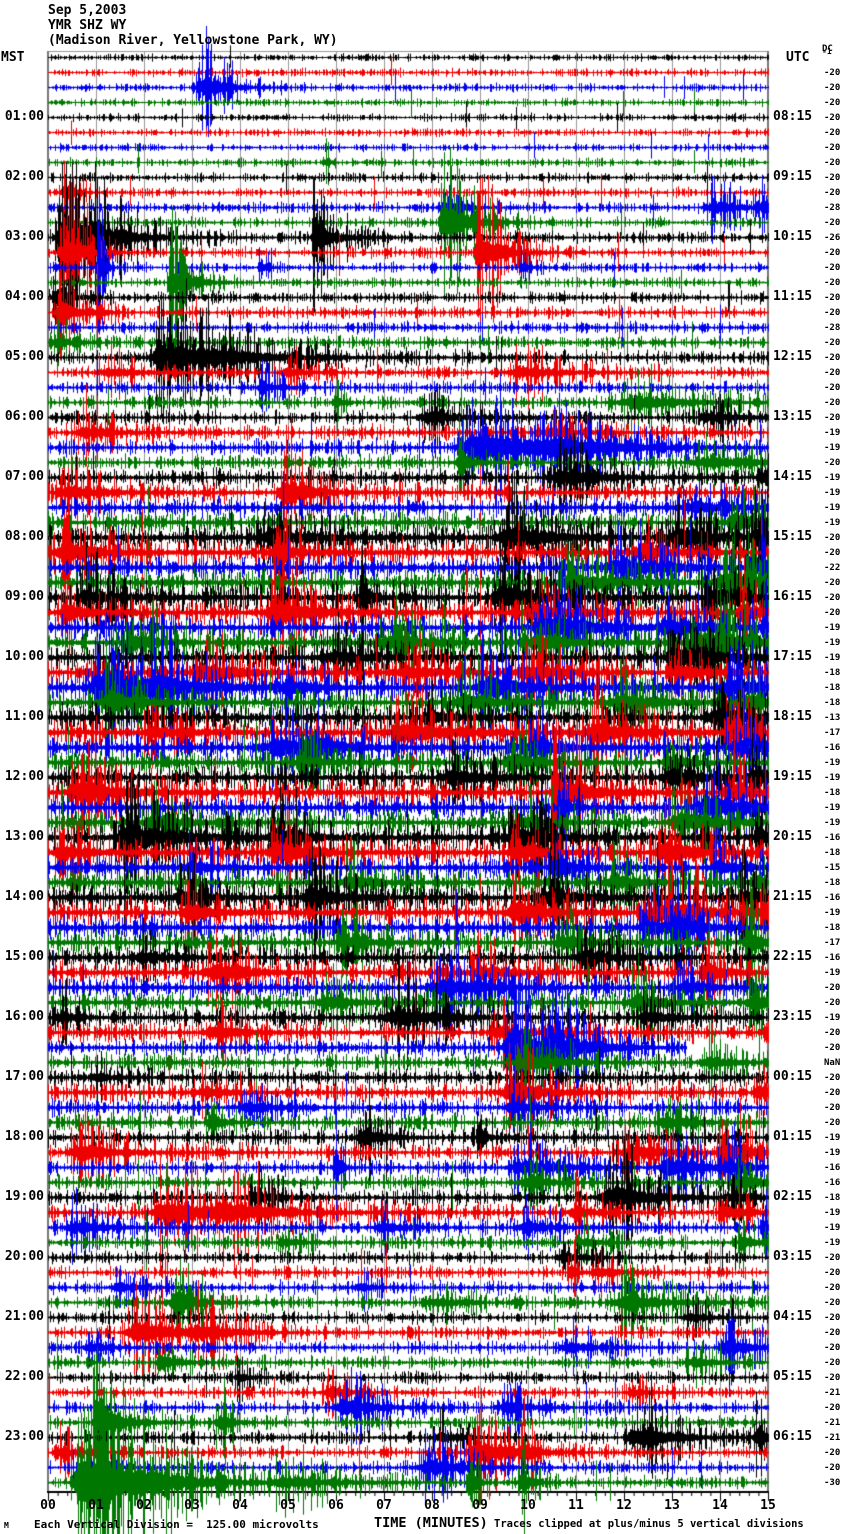 This screenshot has height=1534, width=850. I want to click on x-axis-title: TIME (MINUTES), so click(431, 1523).